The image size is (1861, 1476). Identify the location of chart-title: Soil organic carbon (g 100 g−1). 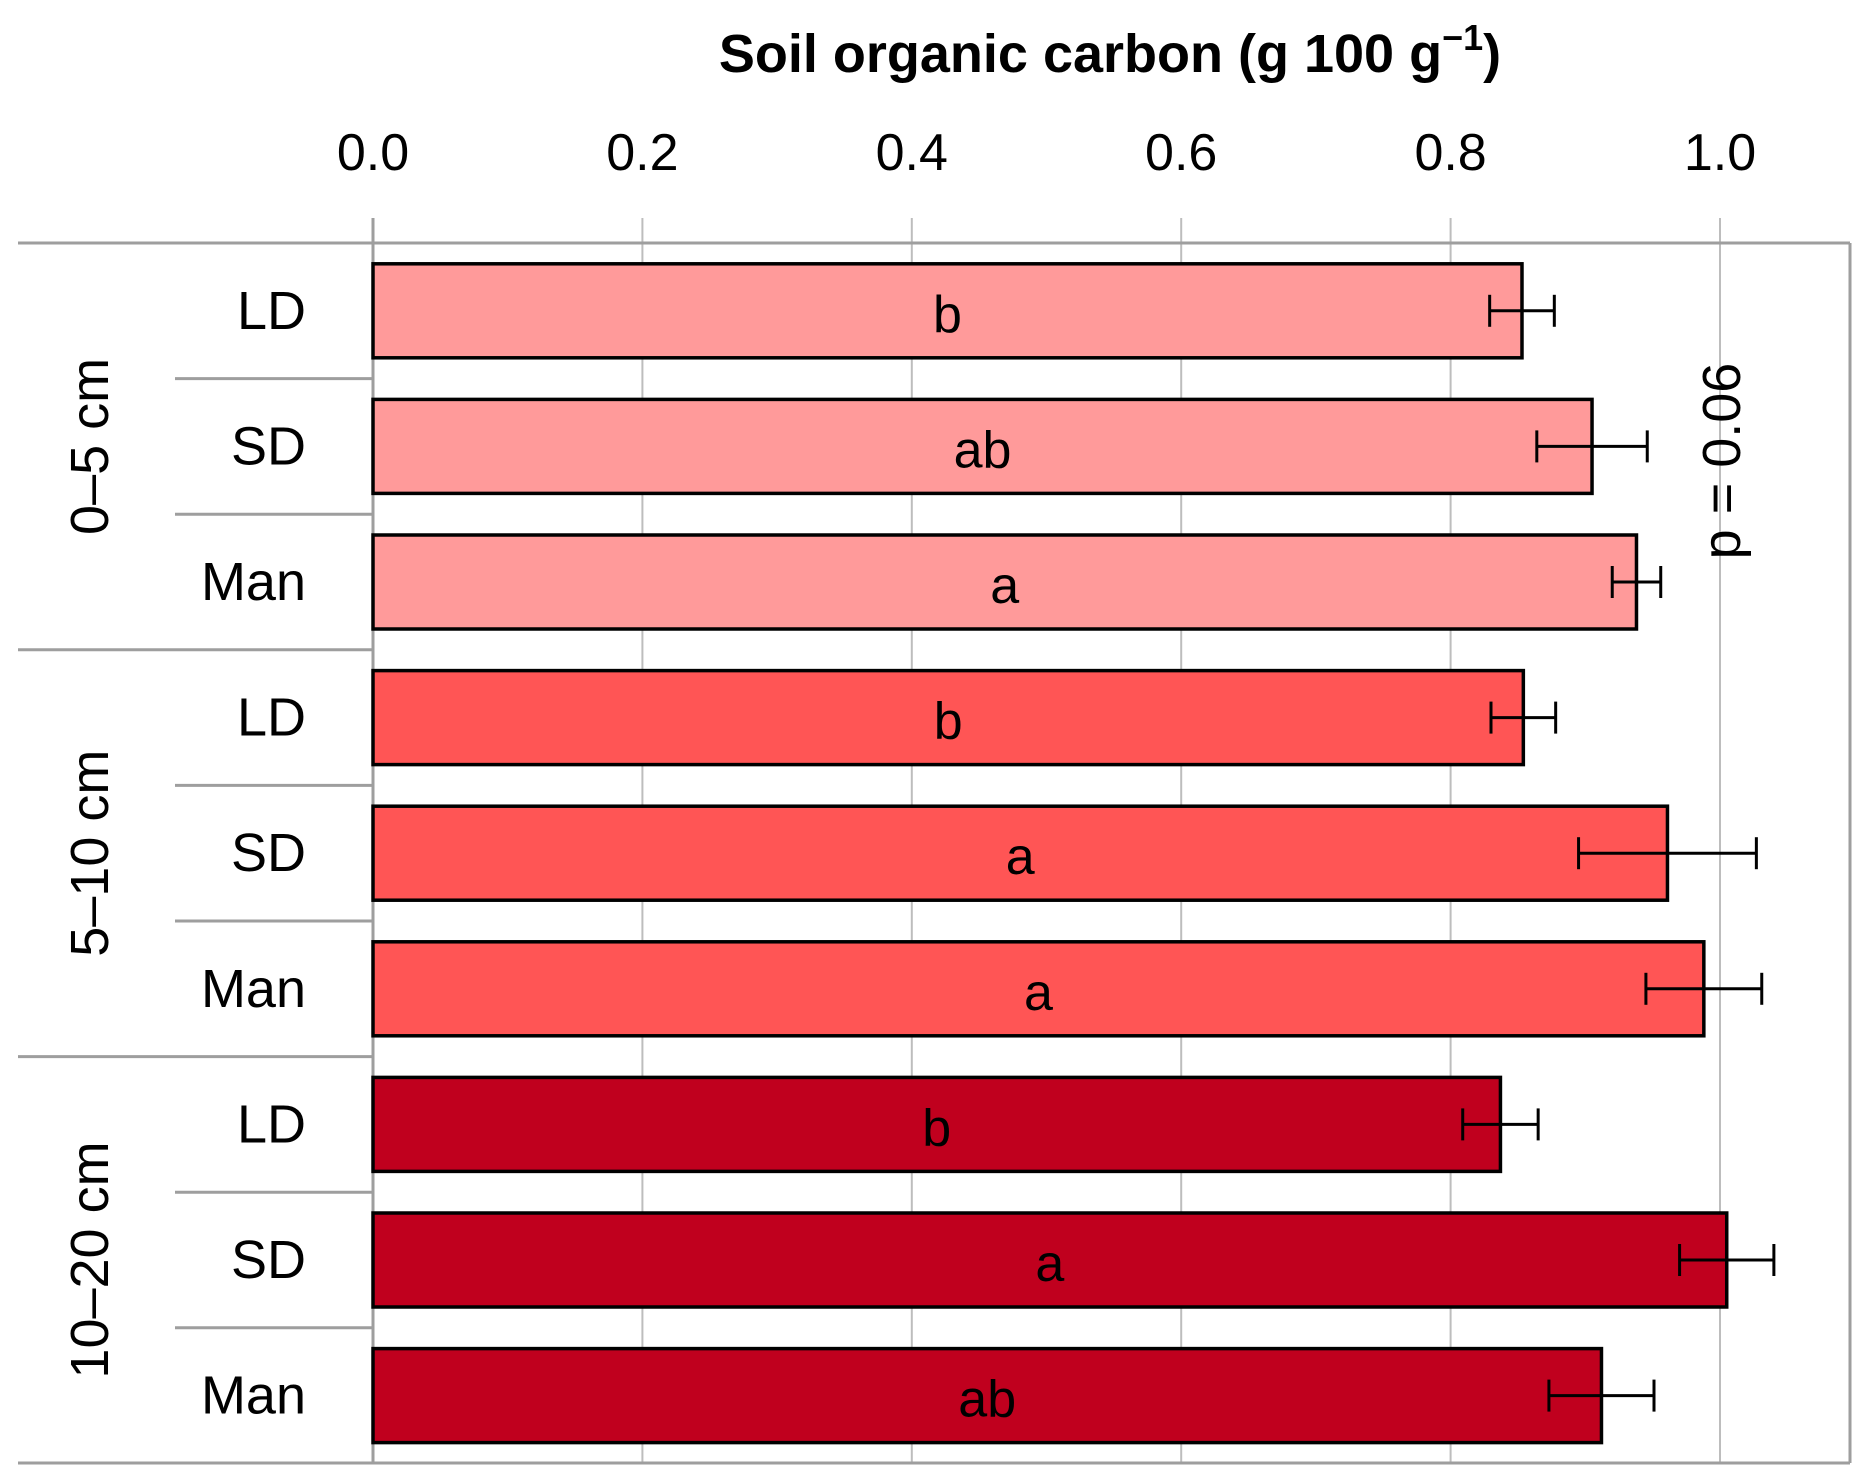
(1110, 50).